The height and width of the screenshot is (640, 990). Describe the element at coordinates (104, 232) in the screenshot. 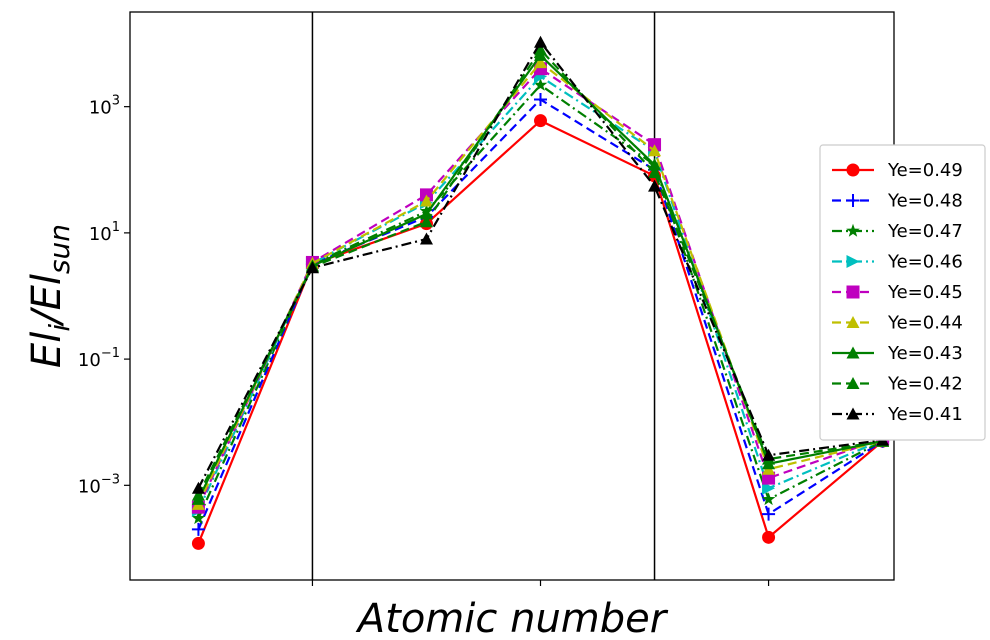

I see `y-tick-label-2: 10¹` at that location.